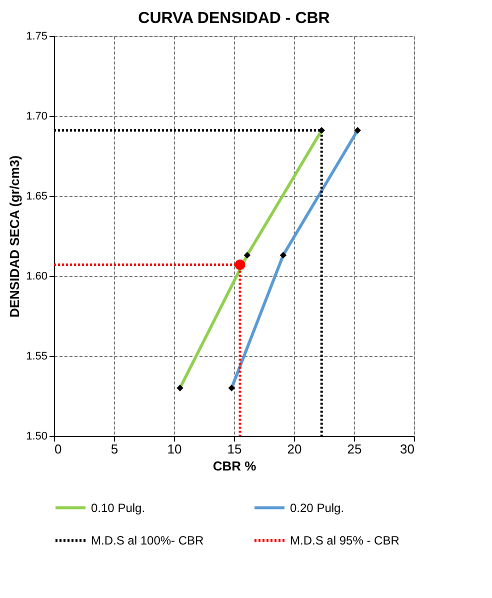 The height and width of the screenshot is (598, 492). Describe the element at coordinates (37, 196) in the screenshot. I see `y-tick-label: 1.65` at that location.